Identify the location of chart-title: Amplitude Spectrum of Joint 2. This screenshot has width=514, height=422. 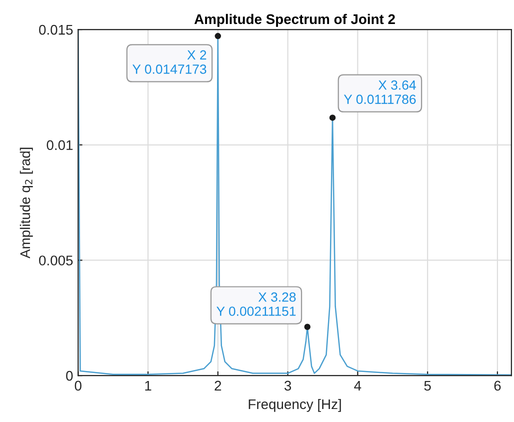
(294, 20).